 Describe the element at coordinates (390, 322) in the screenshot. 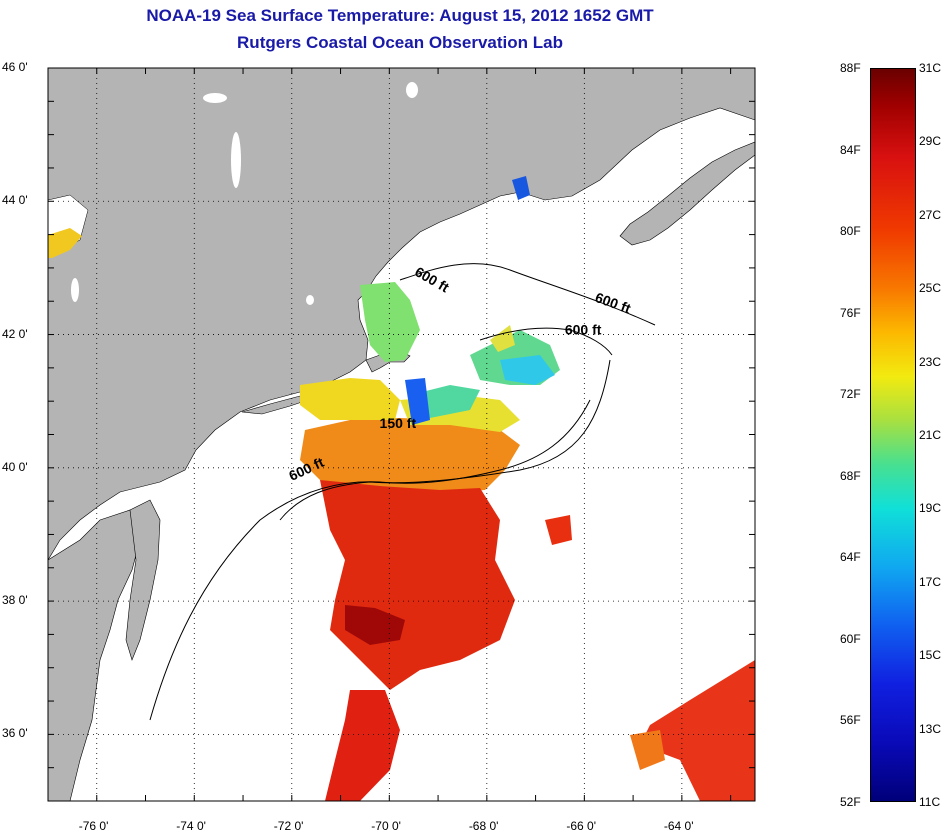

I see `sst-green-gom` at that location.